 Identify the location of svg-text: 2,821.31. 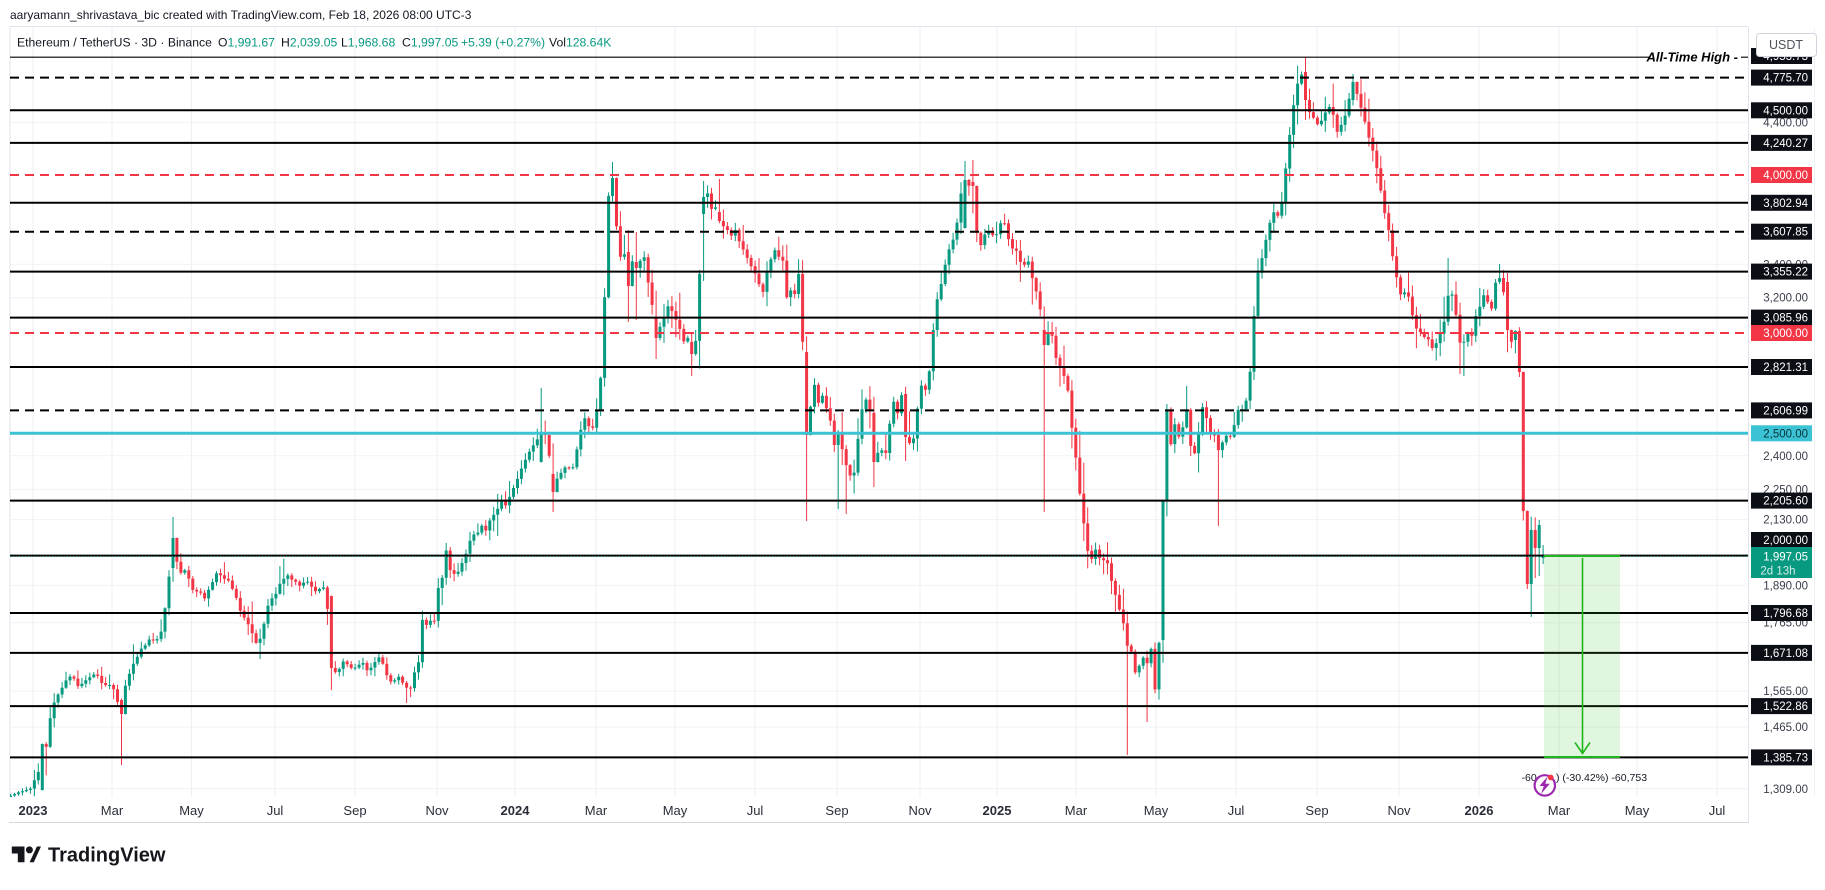
(1785, 368).